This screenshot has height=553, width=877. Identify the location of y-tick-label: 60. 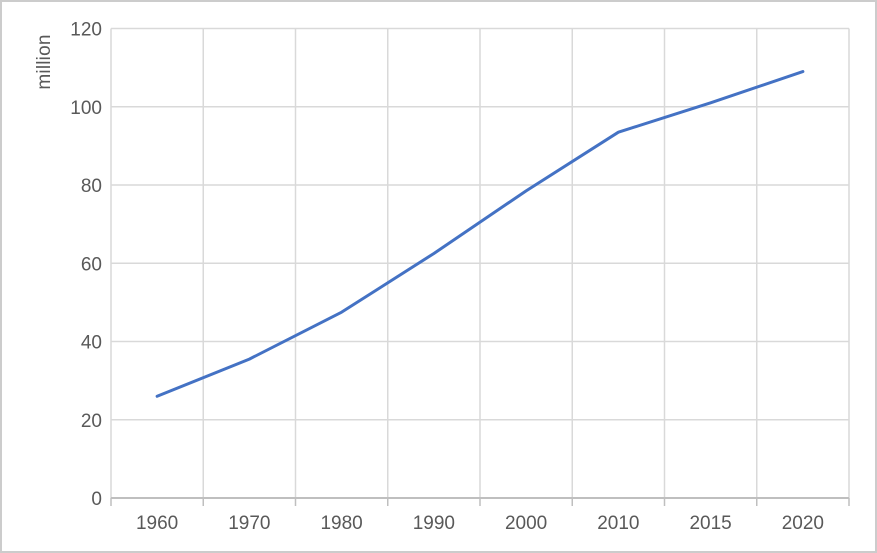
(91, 264).